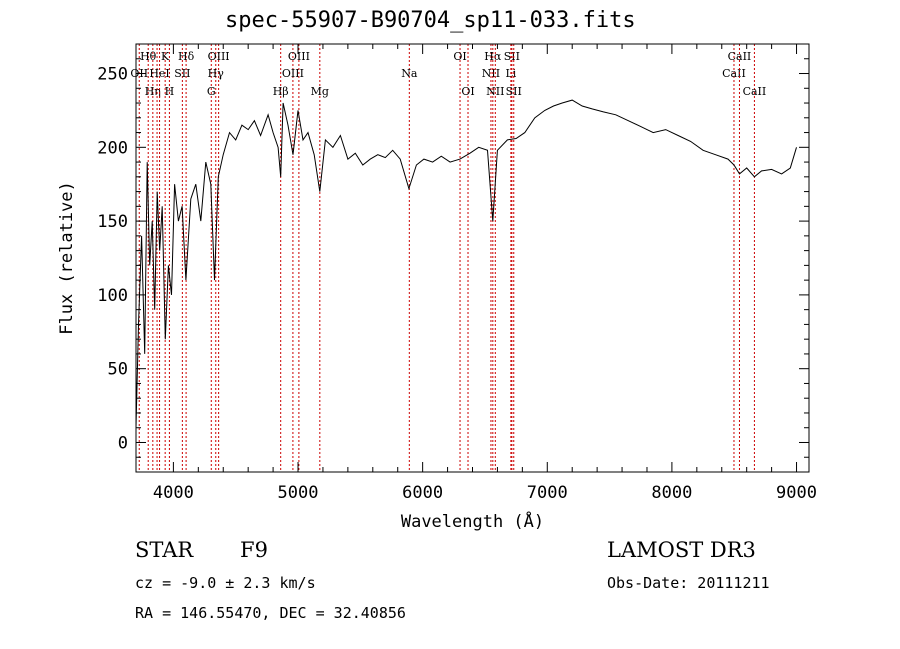 The width and height of the screenshot is (900, 649). What do you see at coordinates (270, 613) in the screenshot?
I see `ra-dec: RA = 146.55470, DEC = 32.40856` at bounding box center [270, 613].